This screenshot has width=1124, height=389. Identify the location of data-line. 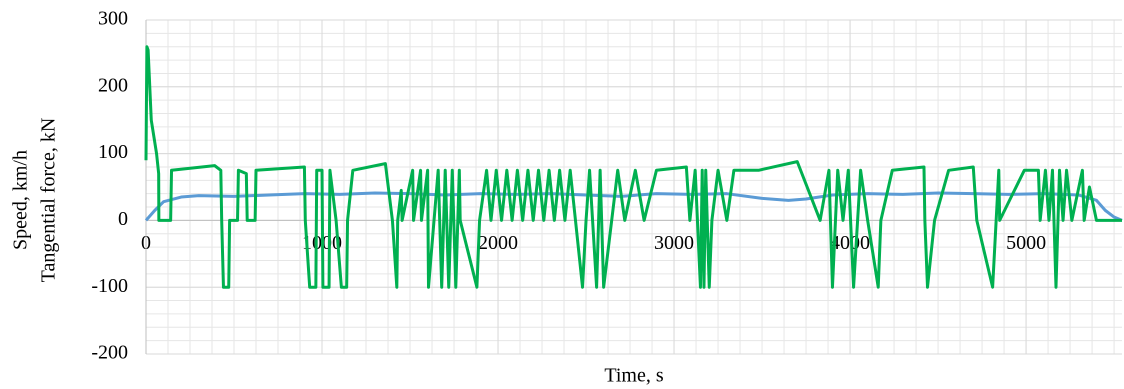
(633, 206).